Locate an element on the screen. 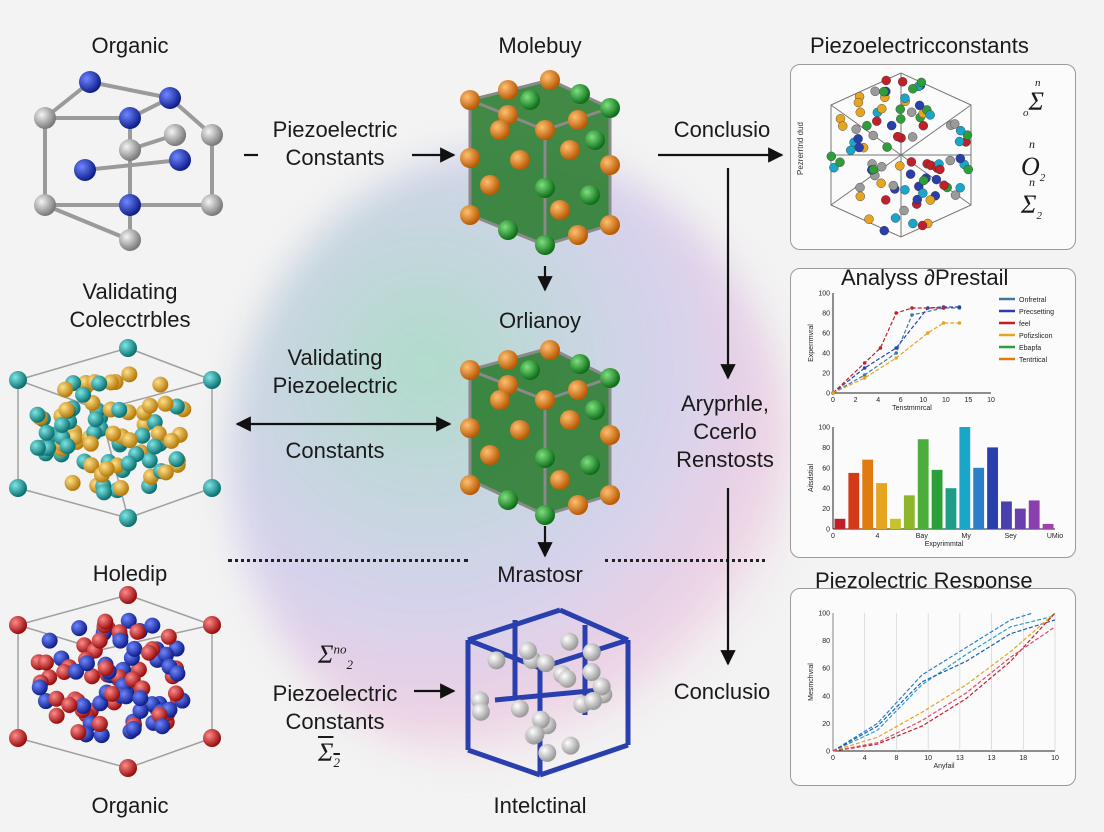 This screenshot has width=1104, height=832. x-axis-label: Expyrimmtal is located at coordinates (944, 544).